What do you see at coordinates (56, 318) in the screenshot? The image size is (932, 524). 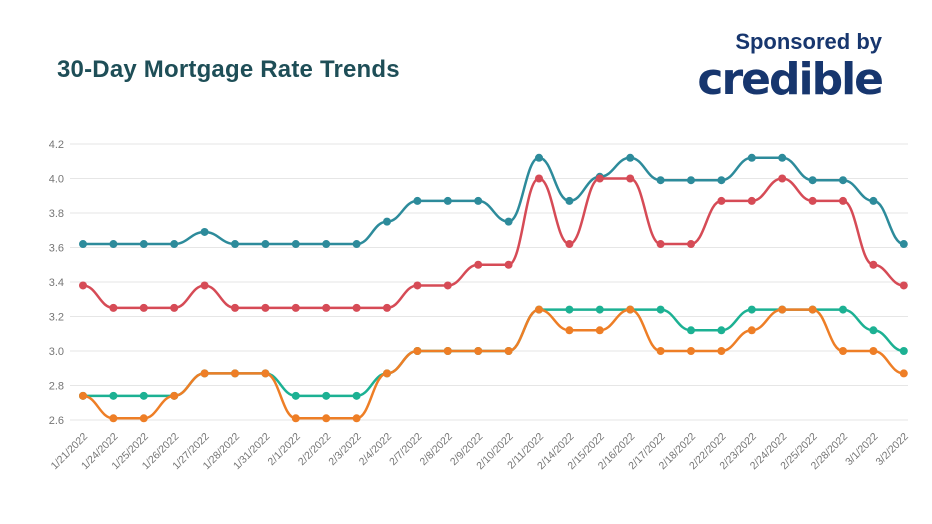 I see `y-axis-label: 3.2` at bounding box center [56, 318].